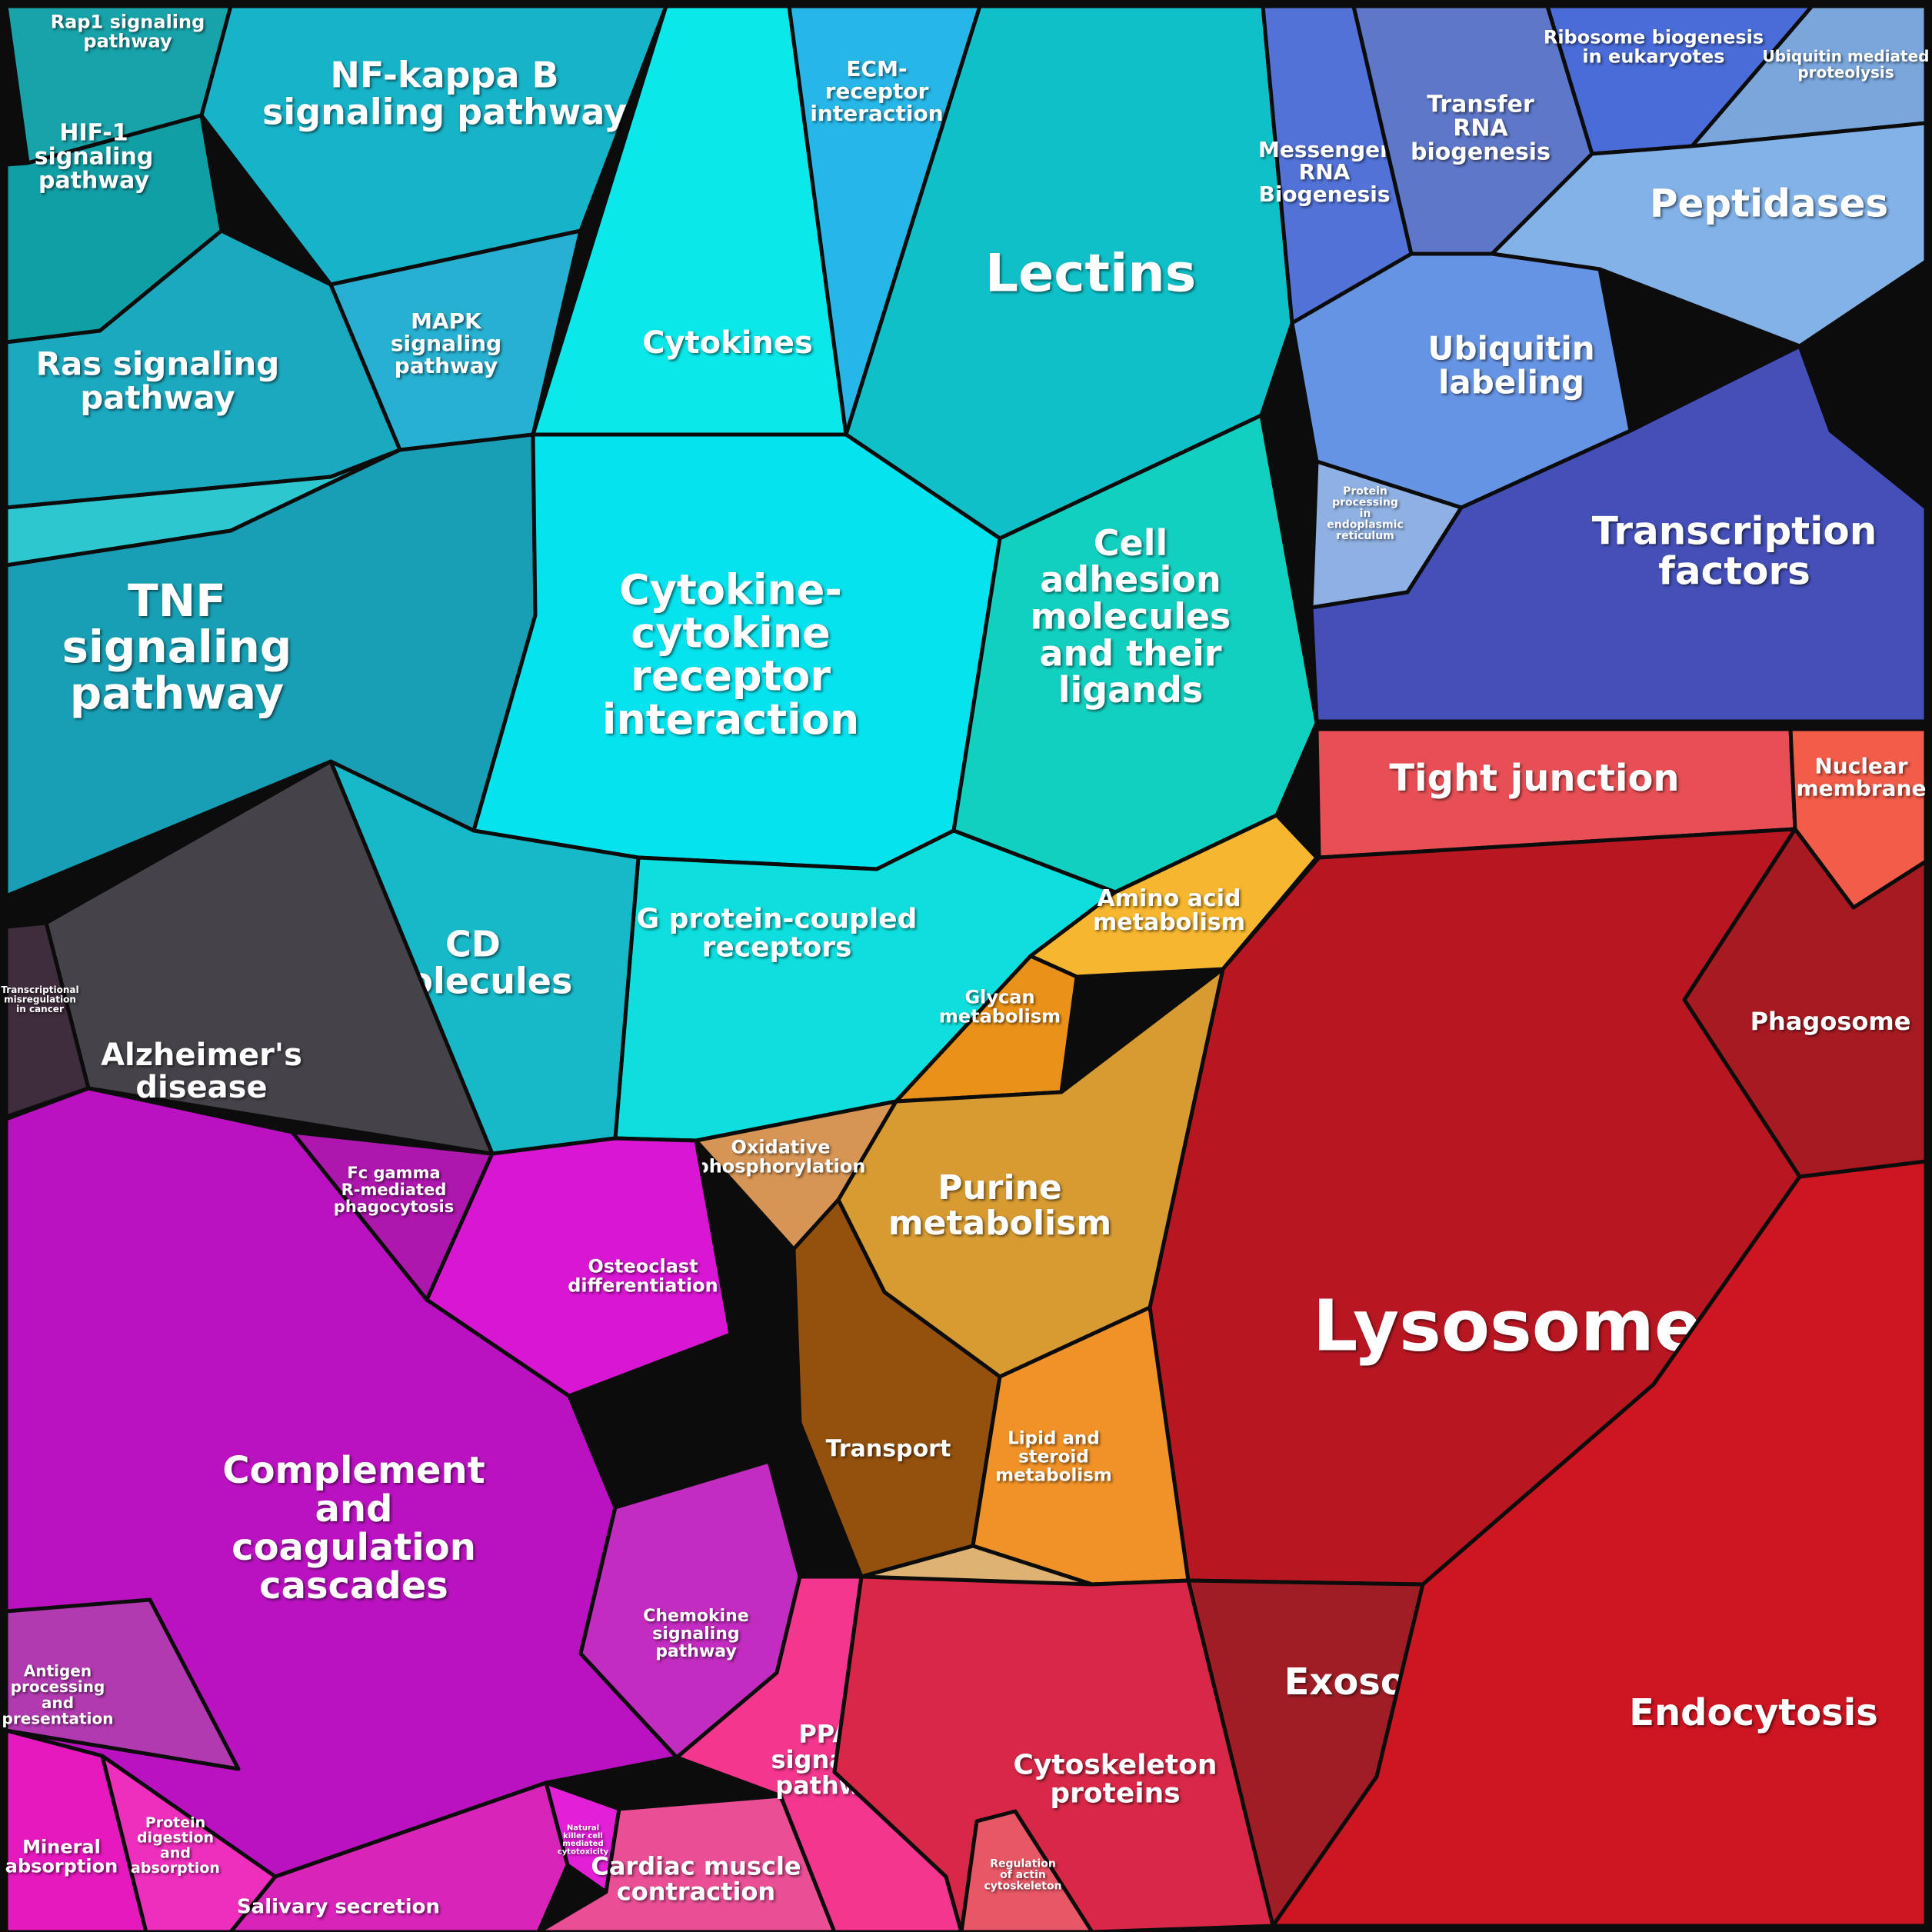  I want to click on cell-shape-cytocyto, so click(736, 651).